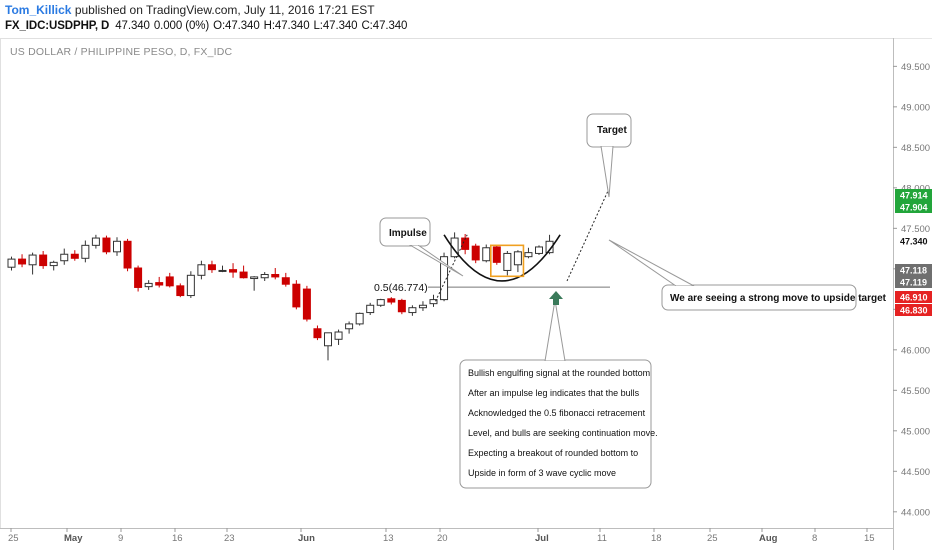  What do you see at coordinates (384, 26) in the screenshot?
I see `close-value: C:47.340` at bounding box center [384, 26].